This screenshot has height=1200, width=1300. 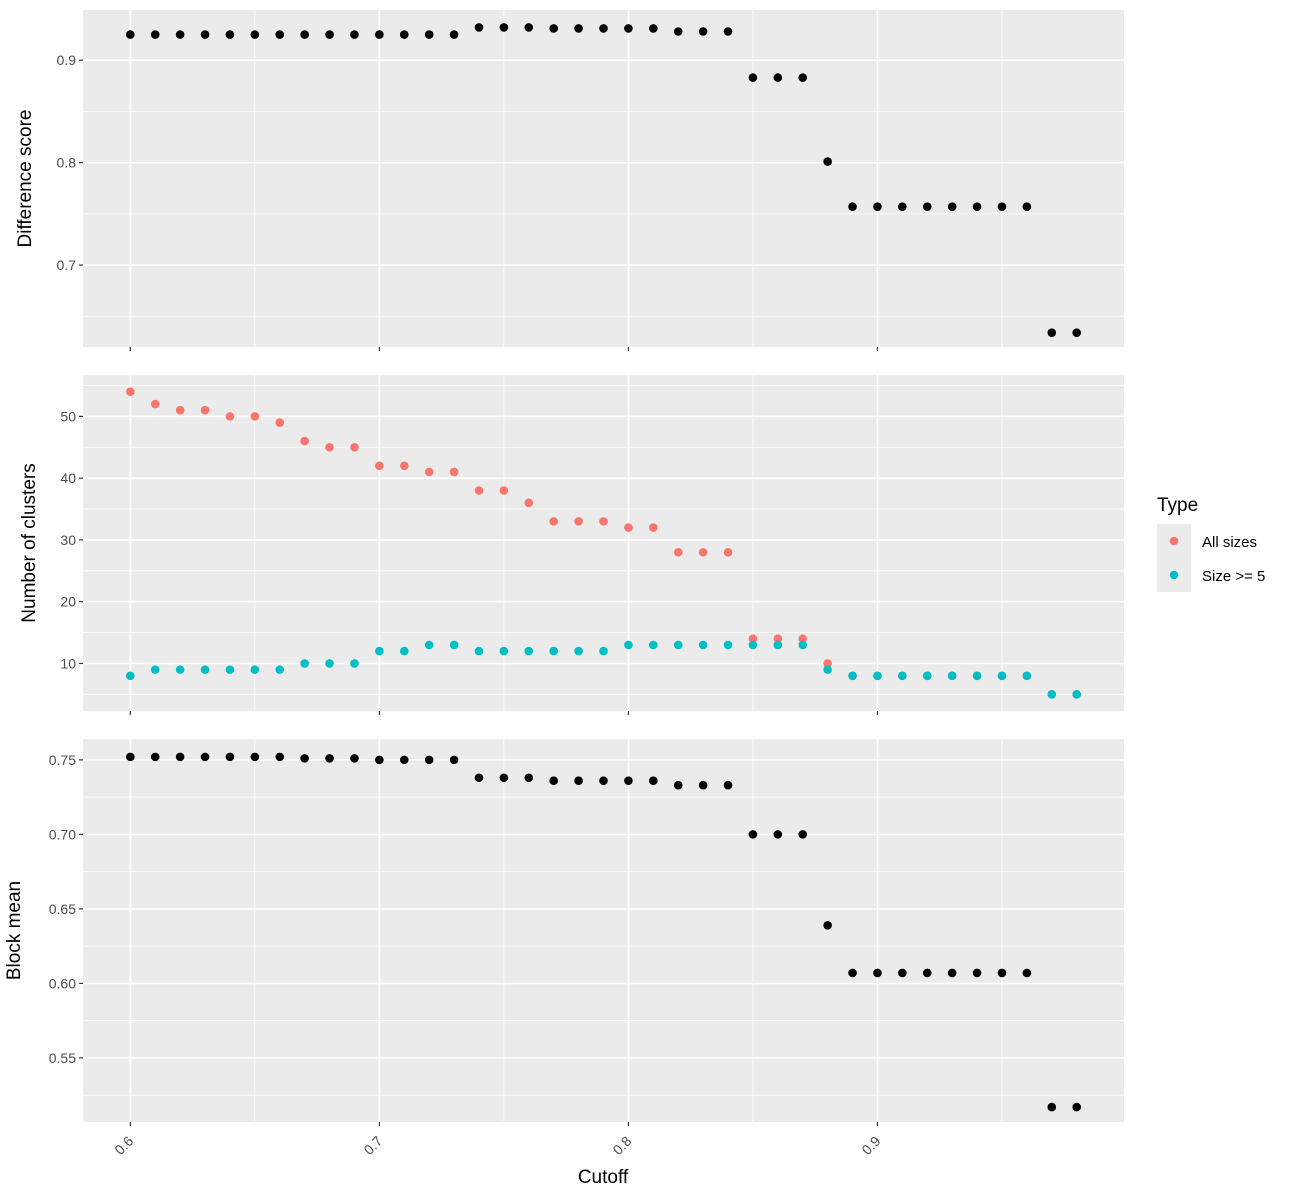 I want to click on x-tick-label: 0.6, so click(x=123, y=1145).